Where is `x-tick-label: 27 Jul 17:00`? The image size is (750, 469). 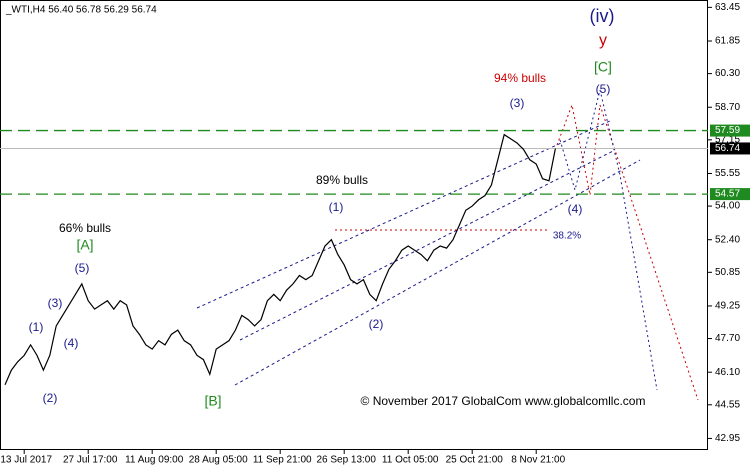 x-tick-label: 27 Jul 17:00 is located at coordinates (90, 460).